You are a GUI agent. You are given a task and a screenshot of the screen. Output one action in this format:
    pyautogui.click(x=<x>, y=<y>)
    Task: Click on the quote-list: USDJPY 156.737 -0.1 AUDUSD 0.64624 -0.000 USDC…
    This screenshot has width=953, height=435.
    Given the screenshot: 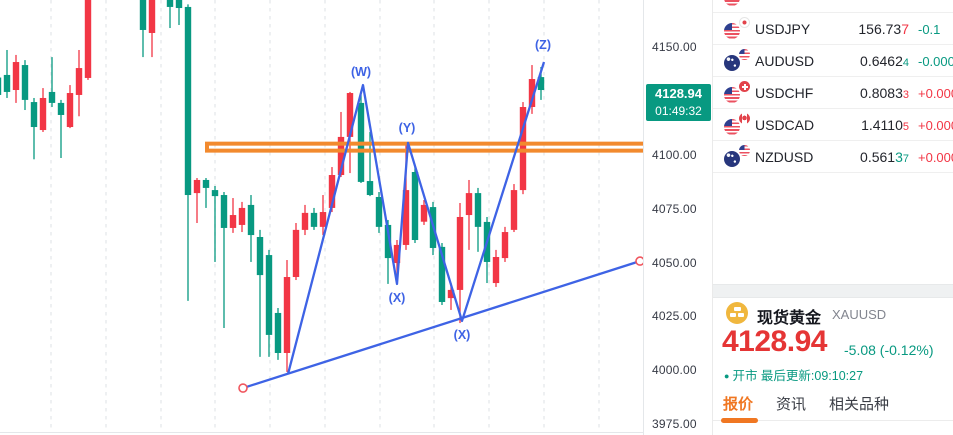 What is the action you would take?
    pyautogui.click(x=833, y=86)
    